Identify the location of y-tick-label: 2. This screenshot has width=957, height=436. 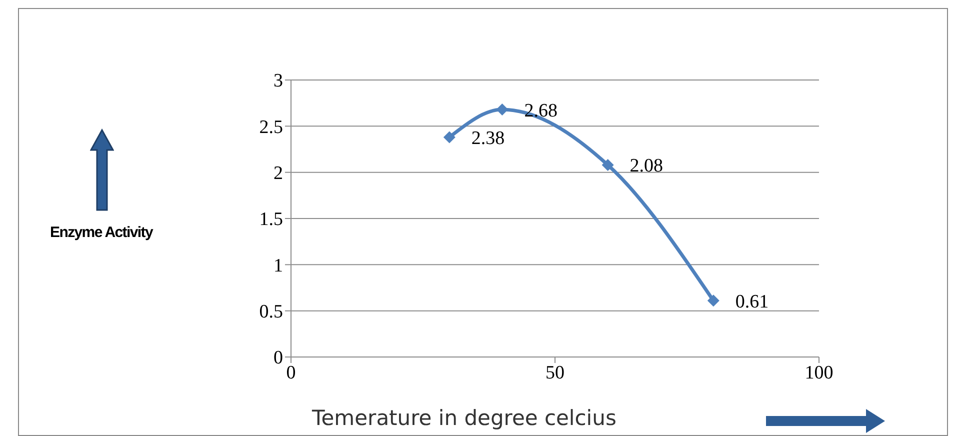
(278, 173).